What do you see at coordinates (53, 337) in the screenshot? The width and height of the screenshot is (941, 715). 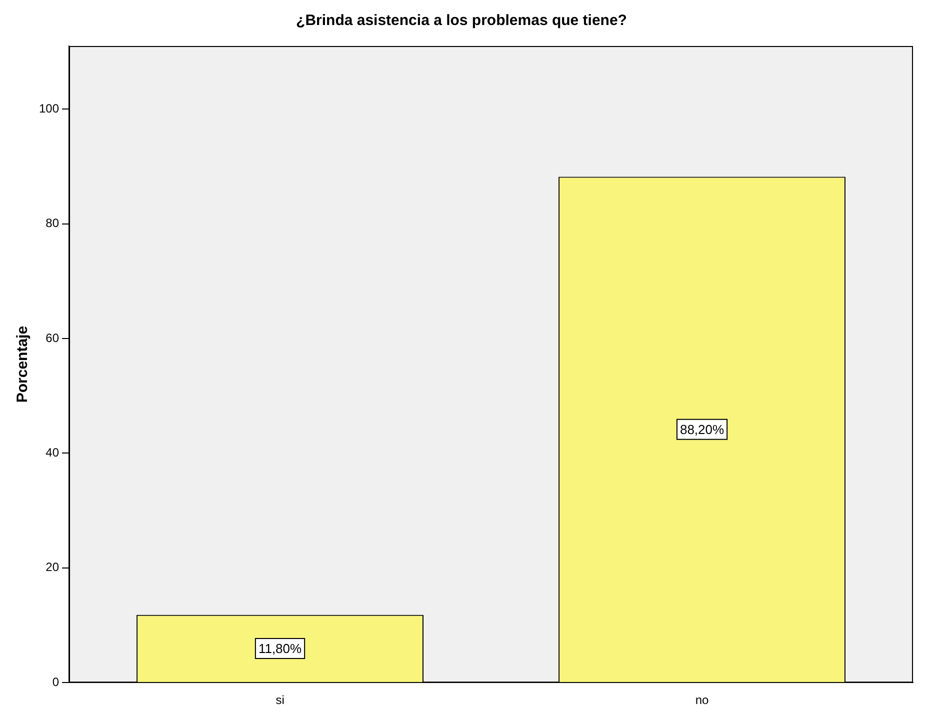 I see `y-tick-label: 60` at bounding box center [53, 337].